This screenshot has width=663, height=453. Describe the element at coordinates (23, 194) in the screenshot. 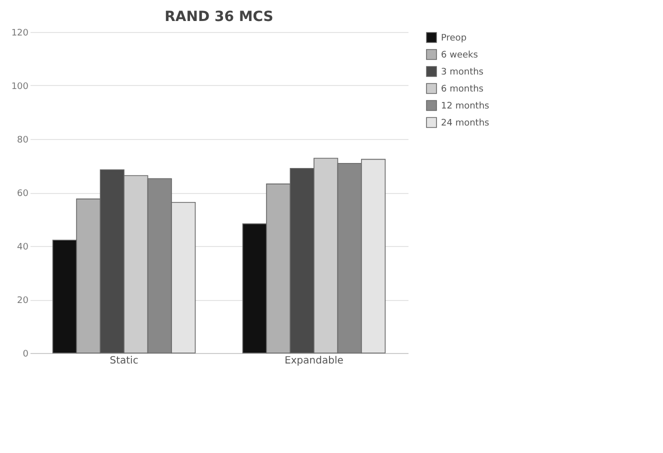

I see `y-tick-label: 60` at that location.